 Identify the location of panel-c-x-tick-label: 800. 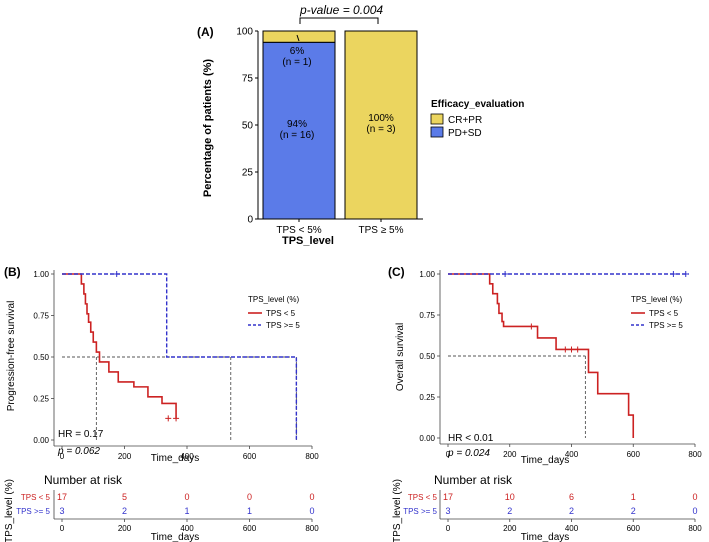
(695, 454).